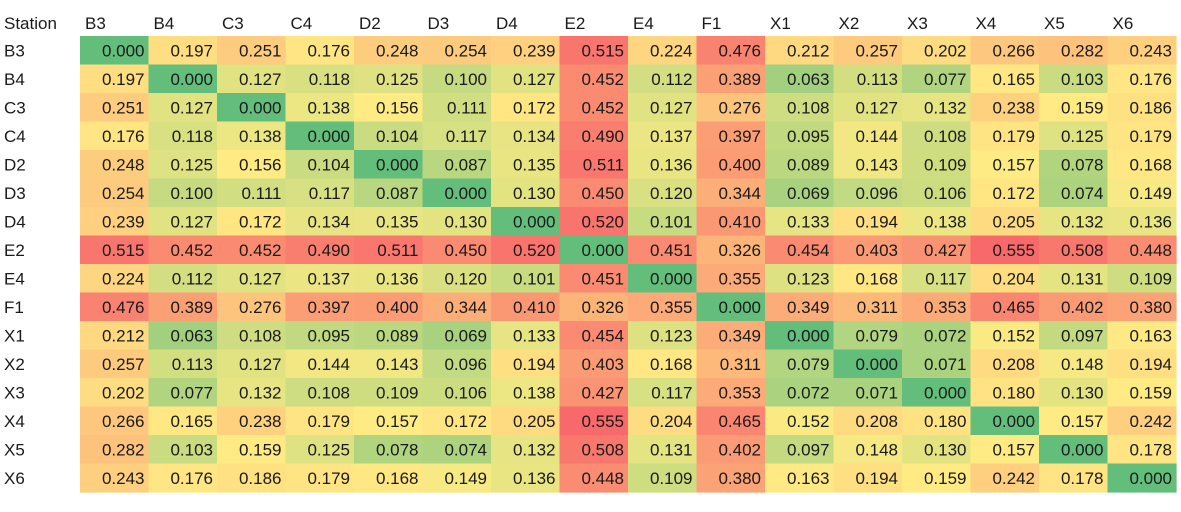 This screenshot has width=1181, height=512. What do you see at coordinates (739, 50) in the screenshot?
I see `cell-value-label: 0.476` at bounding box center [739, 50].